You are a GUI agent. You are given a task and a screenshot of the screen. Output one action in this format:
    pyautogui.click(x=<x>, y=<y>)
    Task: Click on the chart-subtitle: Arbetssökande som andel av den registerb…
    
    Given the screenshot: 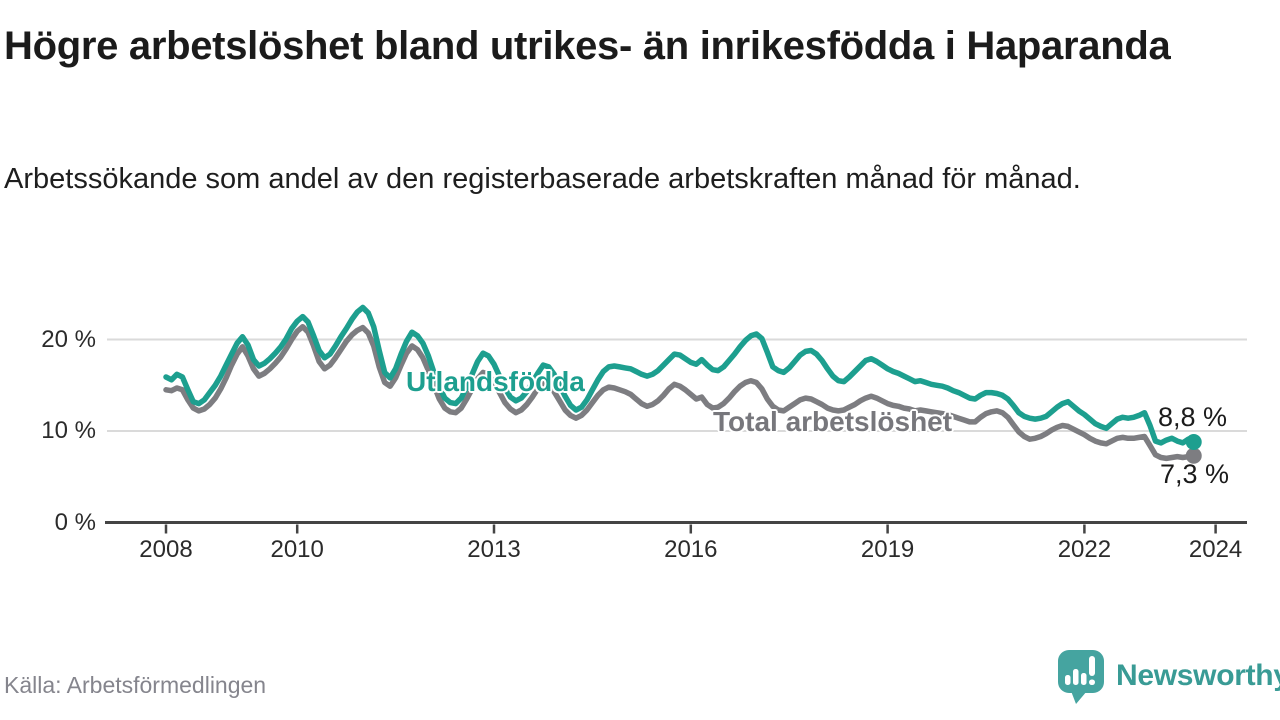 What is the action you would take?
    pyautogui.click(x=542, y=179)
    